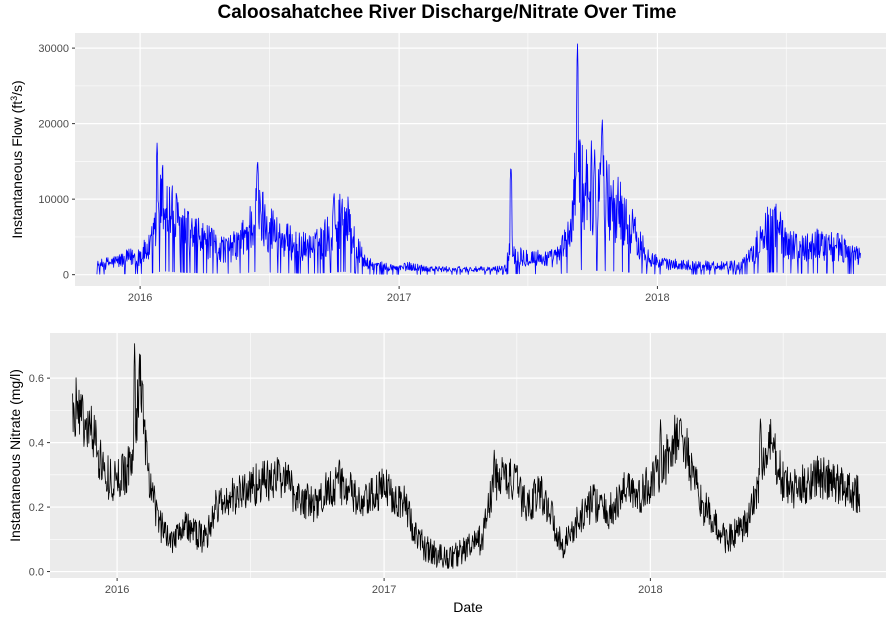  What do you see at coordinates (17, 159) in the screenshot?
I see `y-axis-label: Instantaneous Flow (ft3/s)` at bounding box center [17, 159].